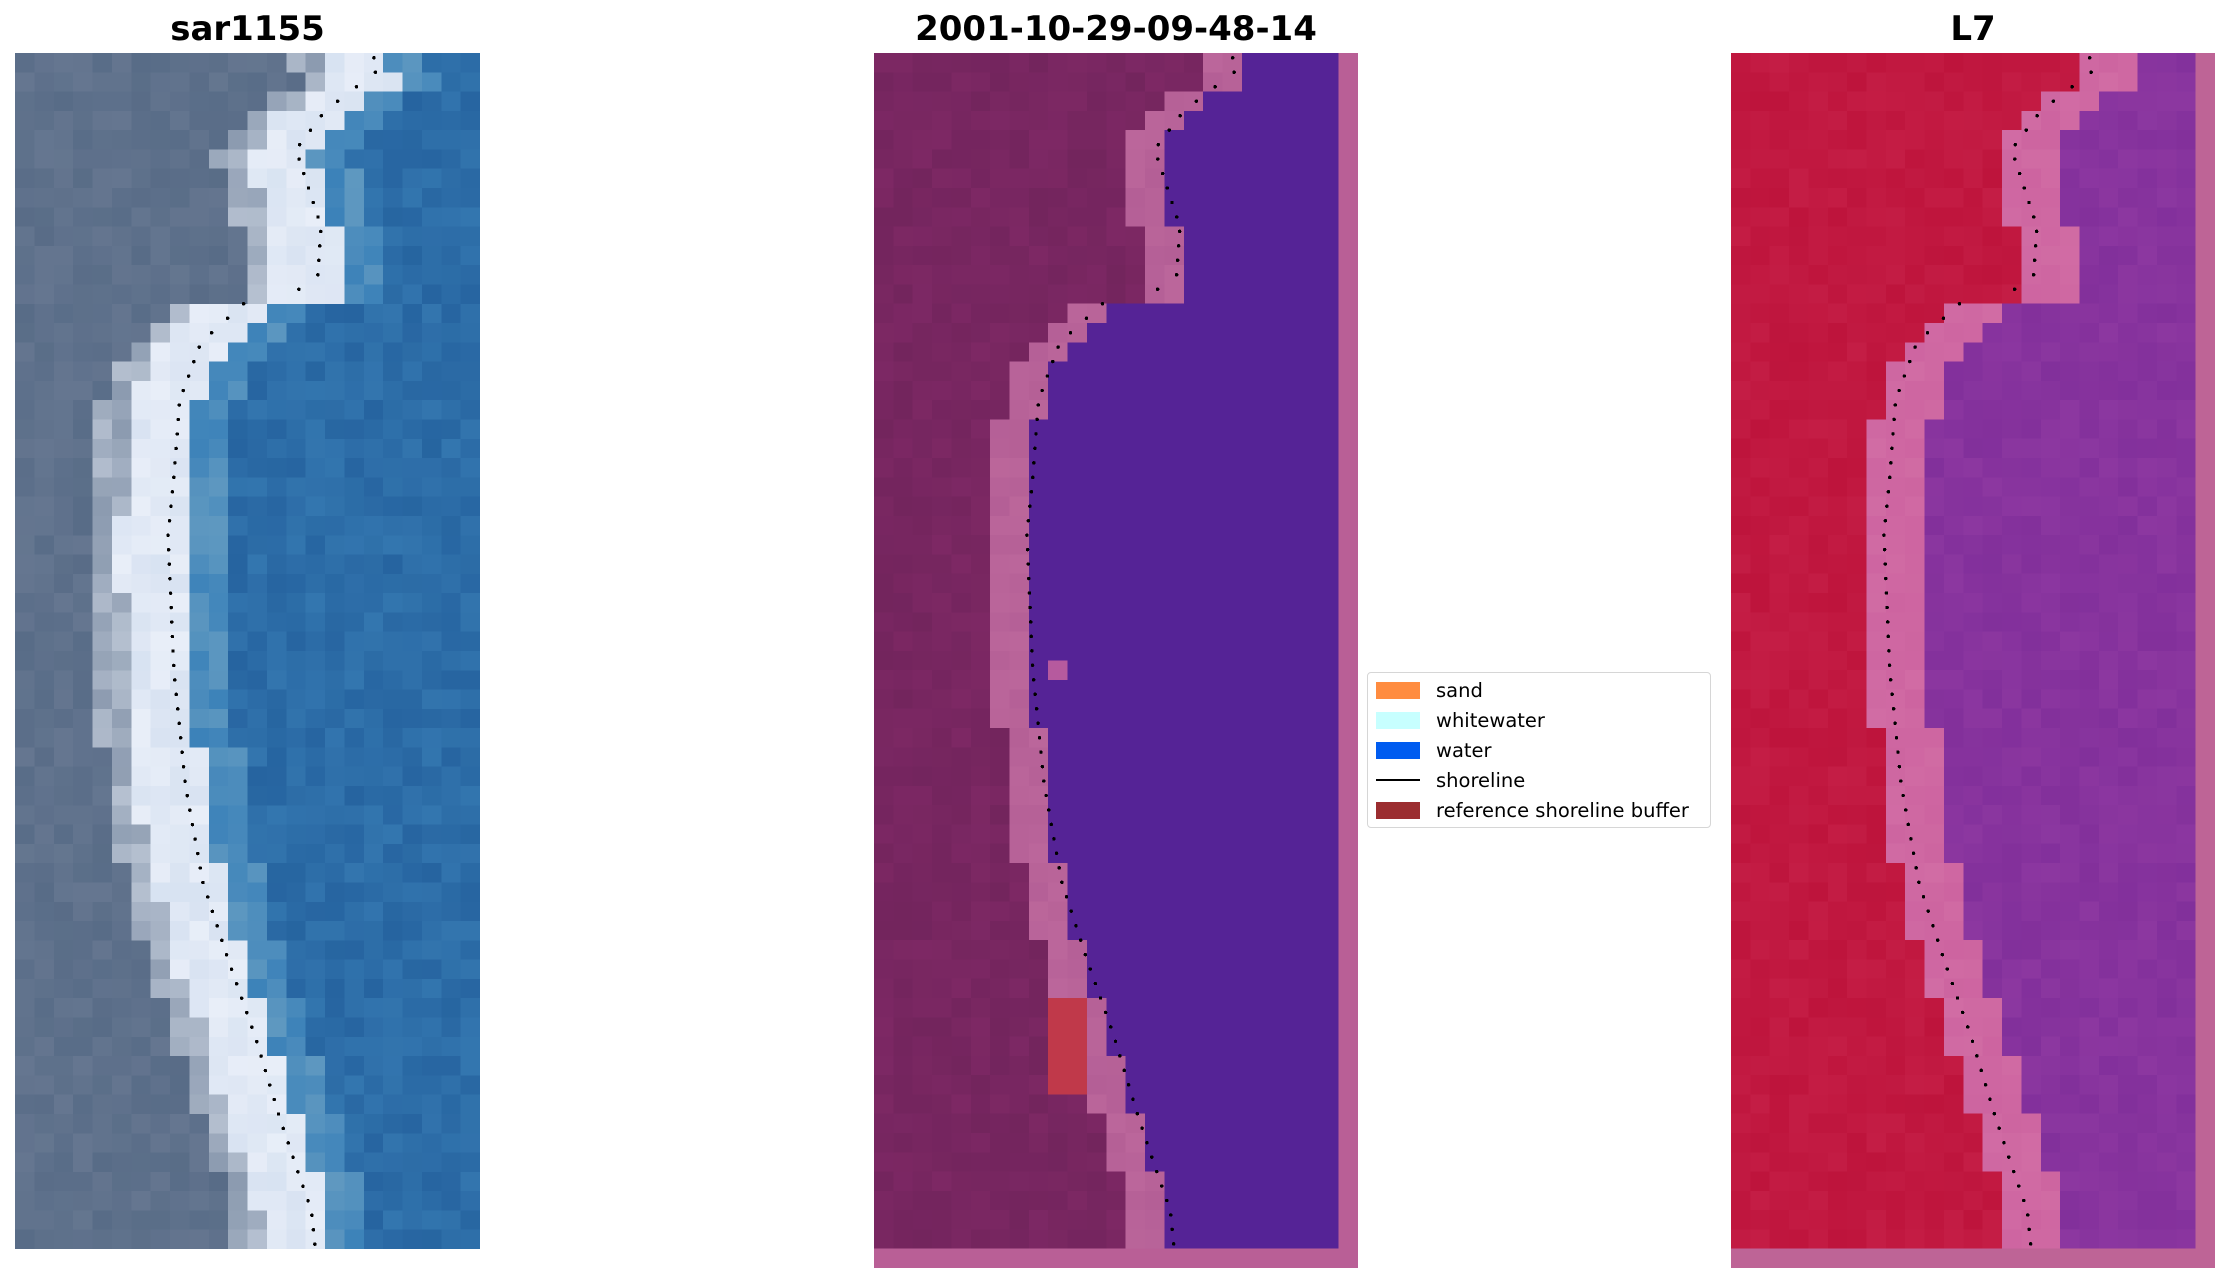 This screenshot has width=2227, height=1283. I want to click on legend-label-reference-buffer: reference shoreline buffer, so click(1562, 810).